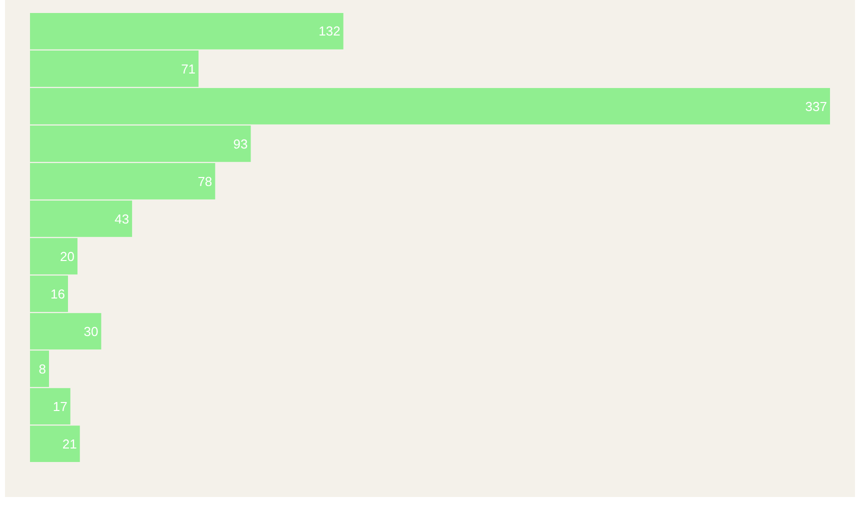 The width and height of the screenshot is (861, 506). What do you see at coordinates (816, 106) in the screenshot?
I see `data-label: 337` at bounding box center [816, 106].